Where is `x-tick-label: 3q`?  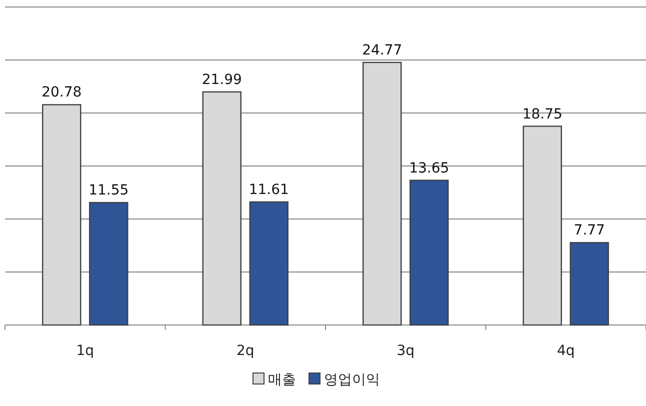 x-tick-label: 3q is located at coordinates (405, 351).